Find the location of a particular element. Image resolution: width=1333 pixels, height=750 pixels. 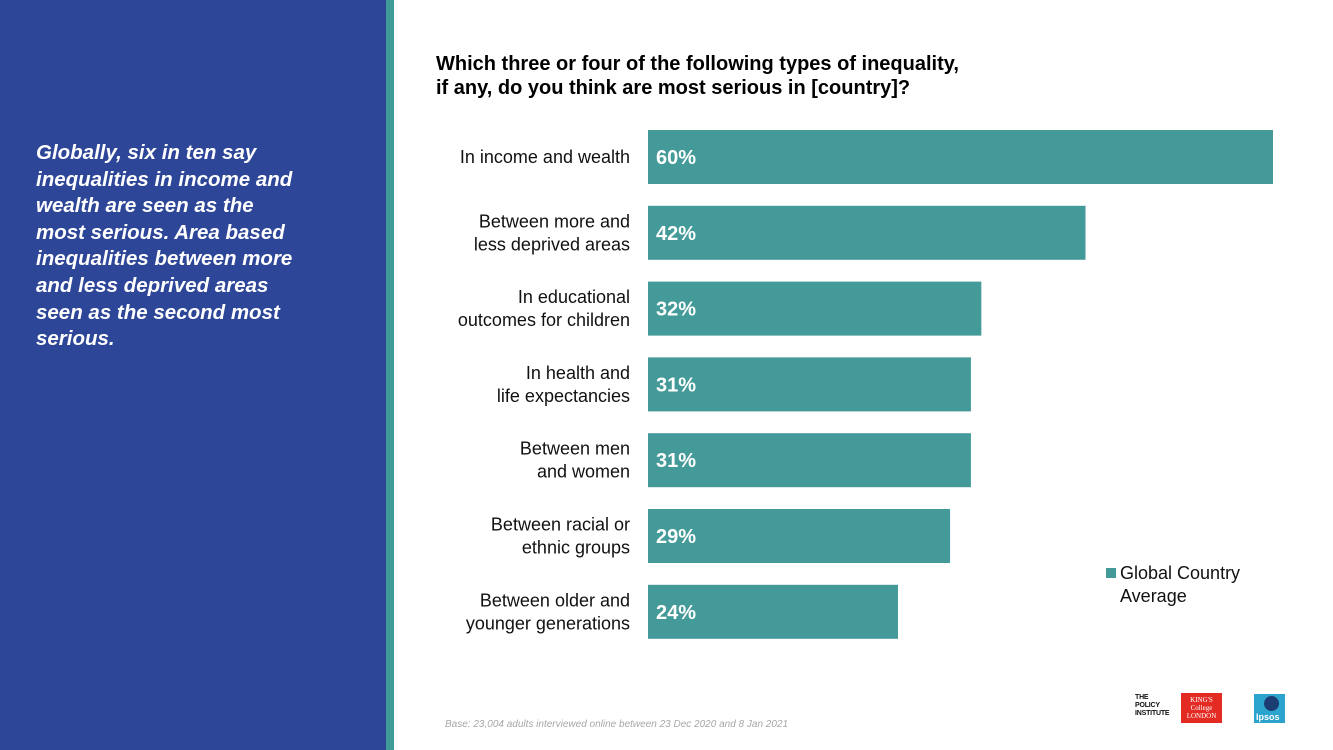

bar-value-label: 24% is located at coordinates (676, 613).